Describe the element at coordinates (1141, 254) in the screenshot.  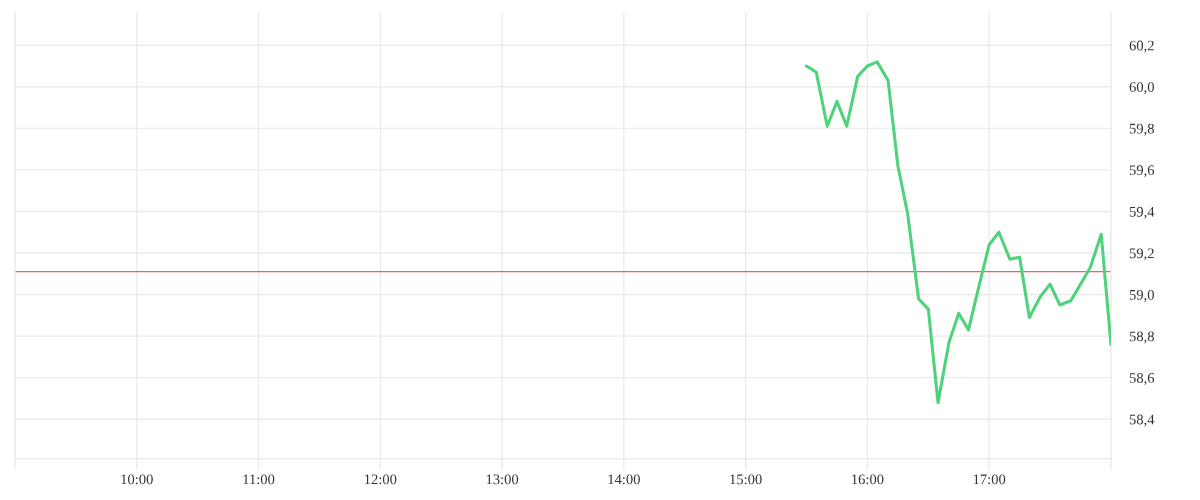
I see `y-tick-label: 59,2` at that location.